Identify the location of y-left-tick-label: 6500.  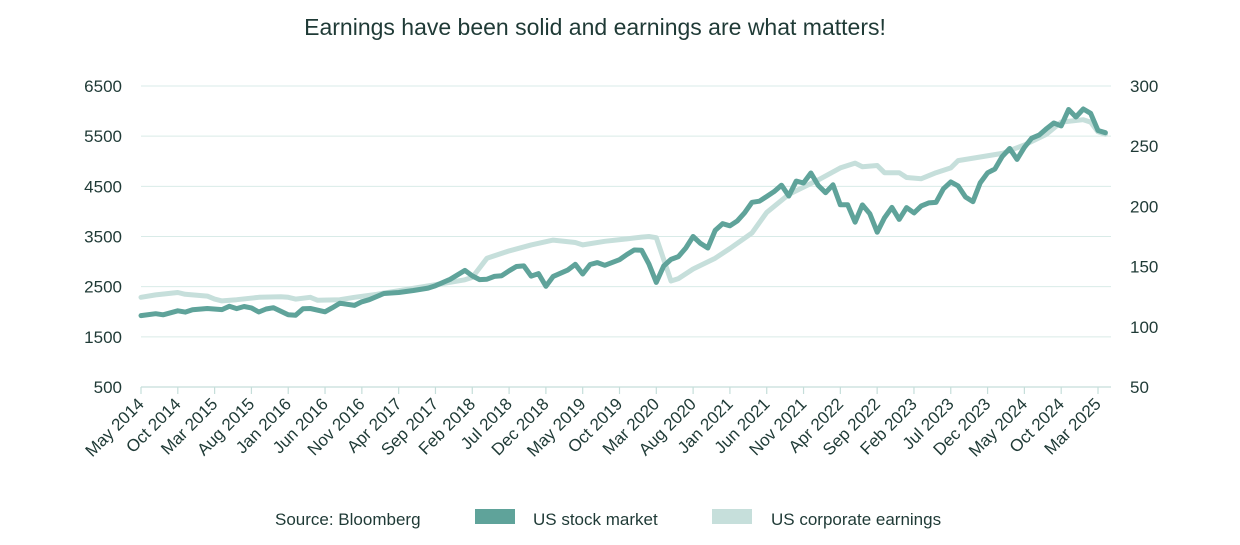
(103, 86).